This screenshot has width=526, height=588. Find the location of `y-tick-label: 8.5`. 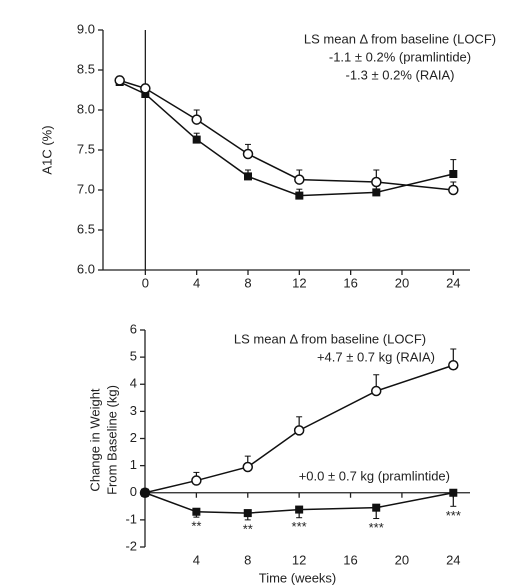

y-tick-label: 8.5 is located at coordinates (86, 68).